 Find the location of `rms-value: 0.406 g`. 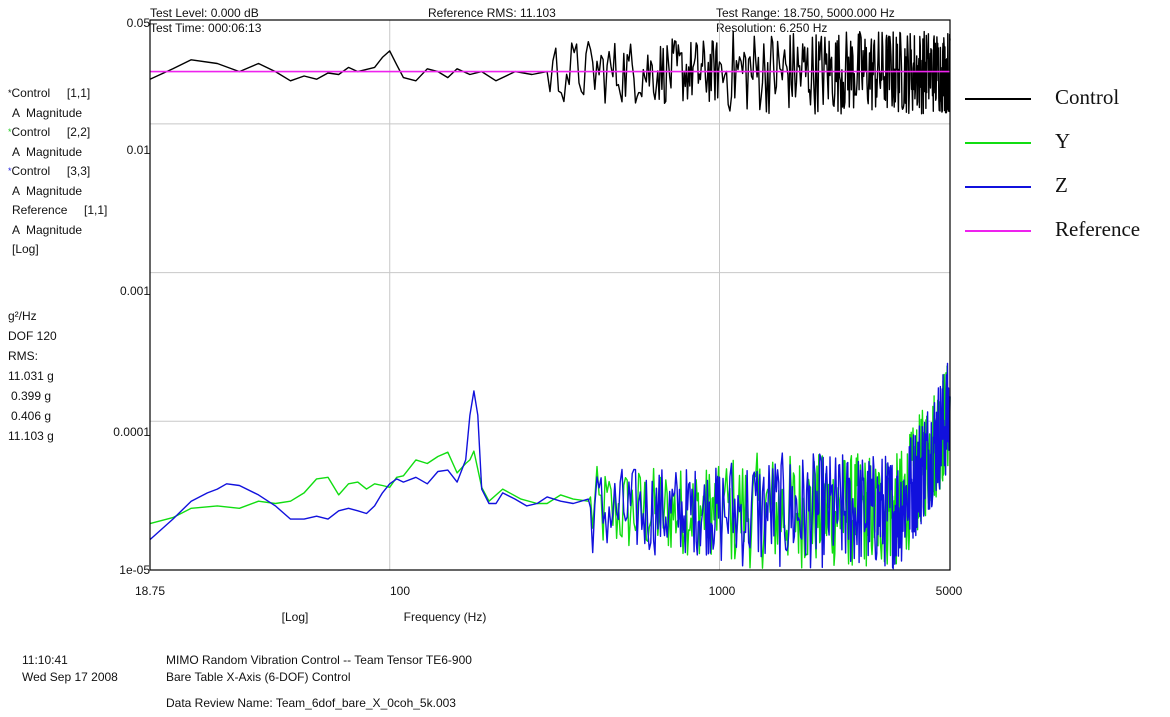

rms-value: 0.406 g is located at coordinates (31, 416).